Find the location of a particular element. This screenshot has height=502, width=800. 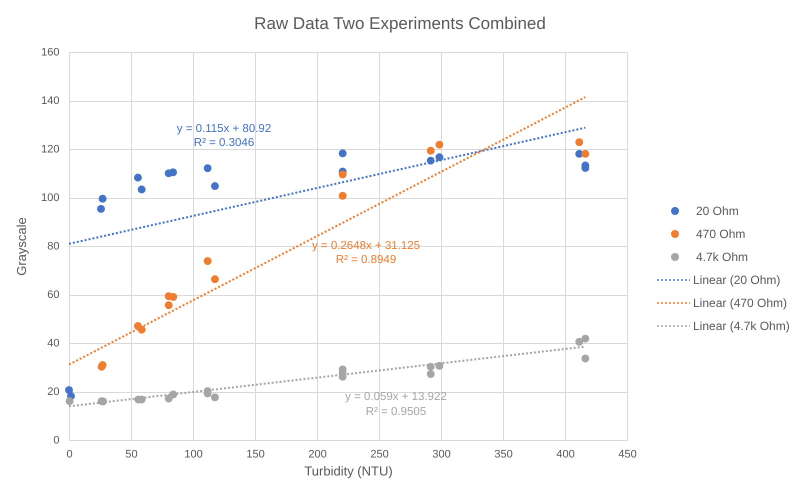

y-tick-label: 140 is located at coordinates (50, 101).